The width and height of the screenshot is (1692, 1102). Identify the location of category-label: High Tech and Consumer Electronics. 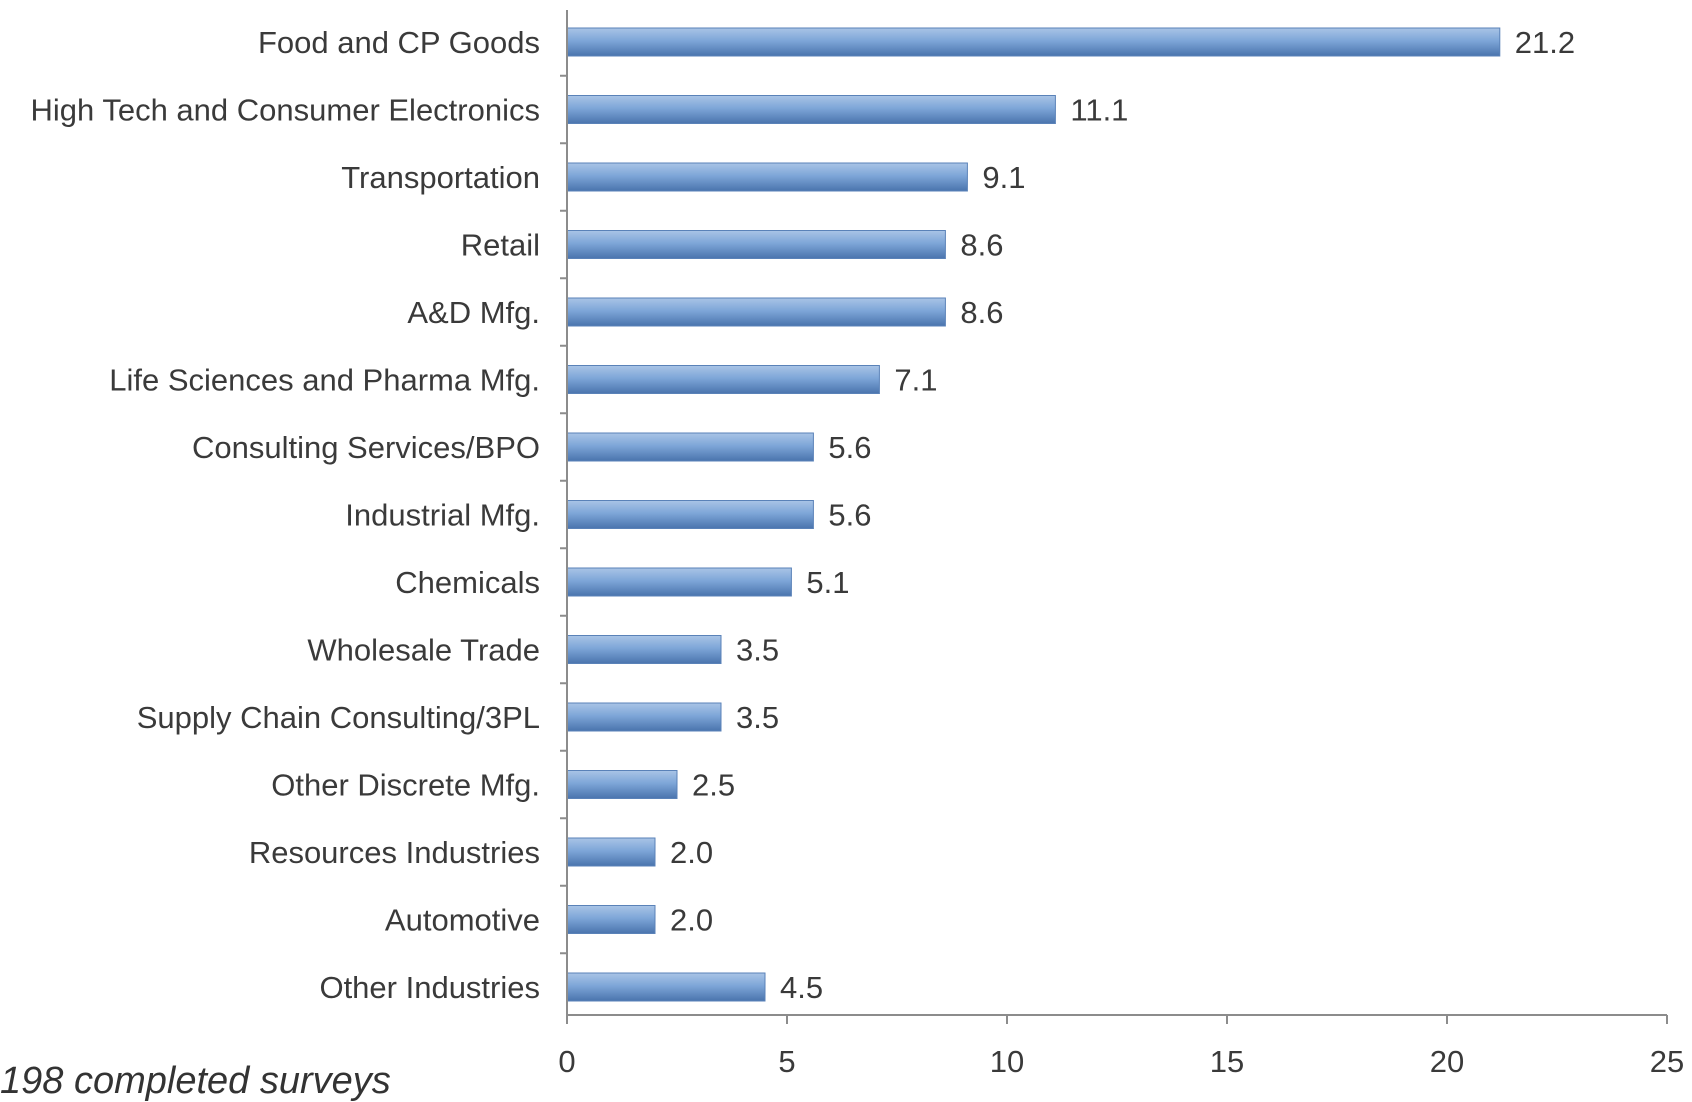
(285, 110).